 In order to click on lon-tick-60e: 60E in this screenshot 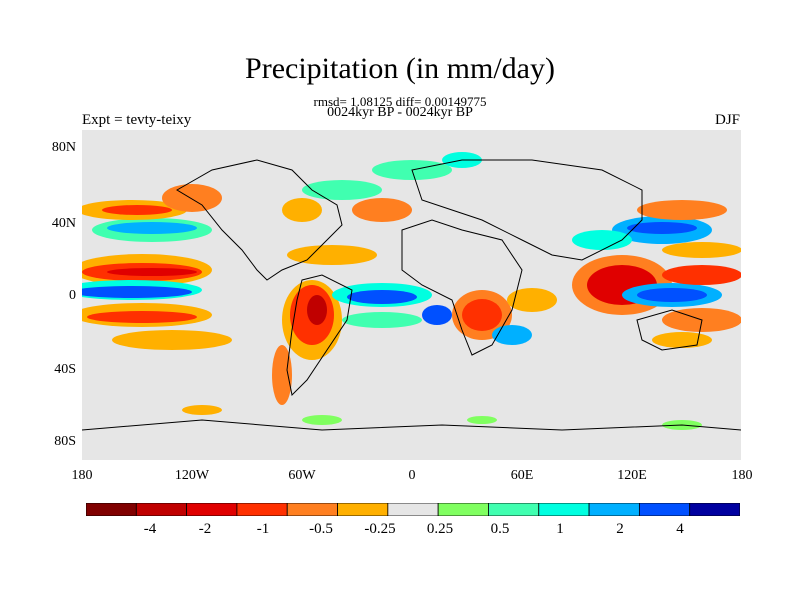, I will do `click(522, 475)`.